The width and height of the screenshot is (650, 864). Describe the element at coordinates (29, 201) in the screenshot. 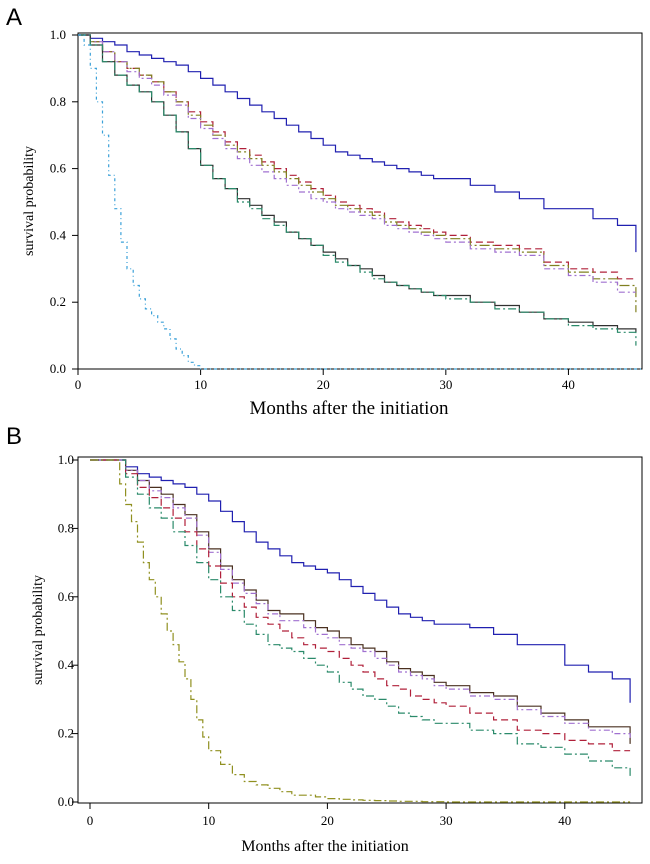

I see `panel-a-y-axis-label: survival probability` at that location.